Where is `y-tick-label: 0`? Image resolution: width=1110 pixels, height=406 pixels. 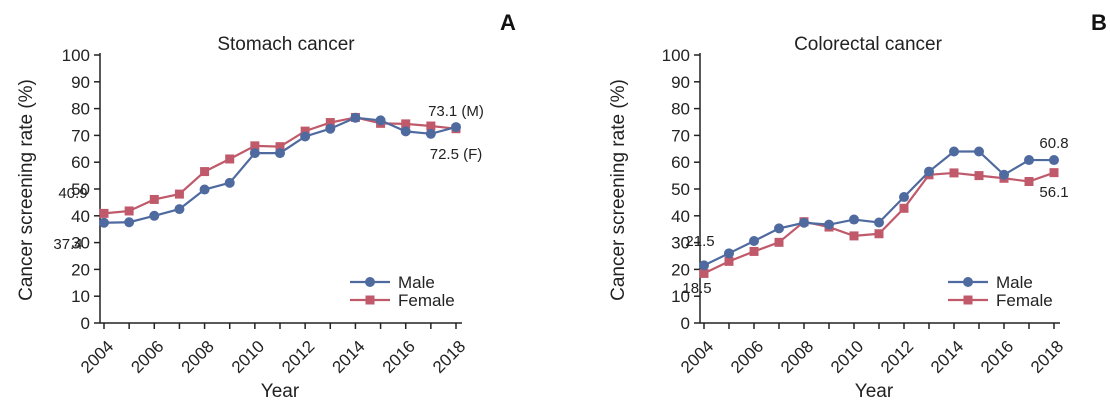
y-tick-label: 0 is located at coordinates (685, 323).